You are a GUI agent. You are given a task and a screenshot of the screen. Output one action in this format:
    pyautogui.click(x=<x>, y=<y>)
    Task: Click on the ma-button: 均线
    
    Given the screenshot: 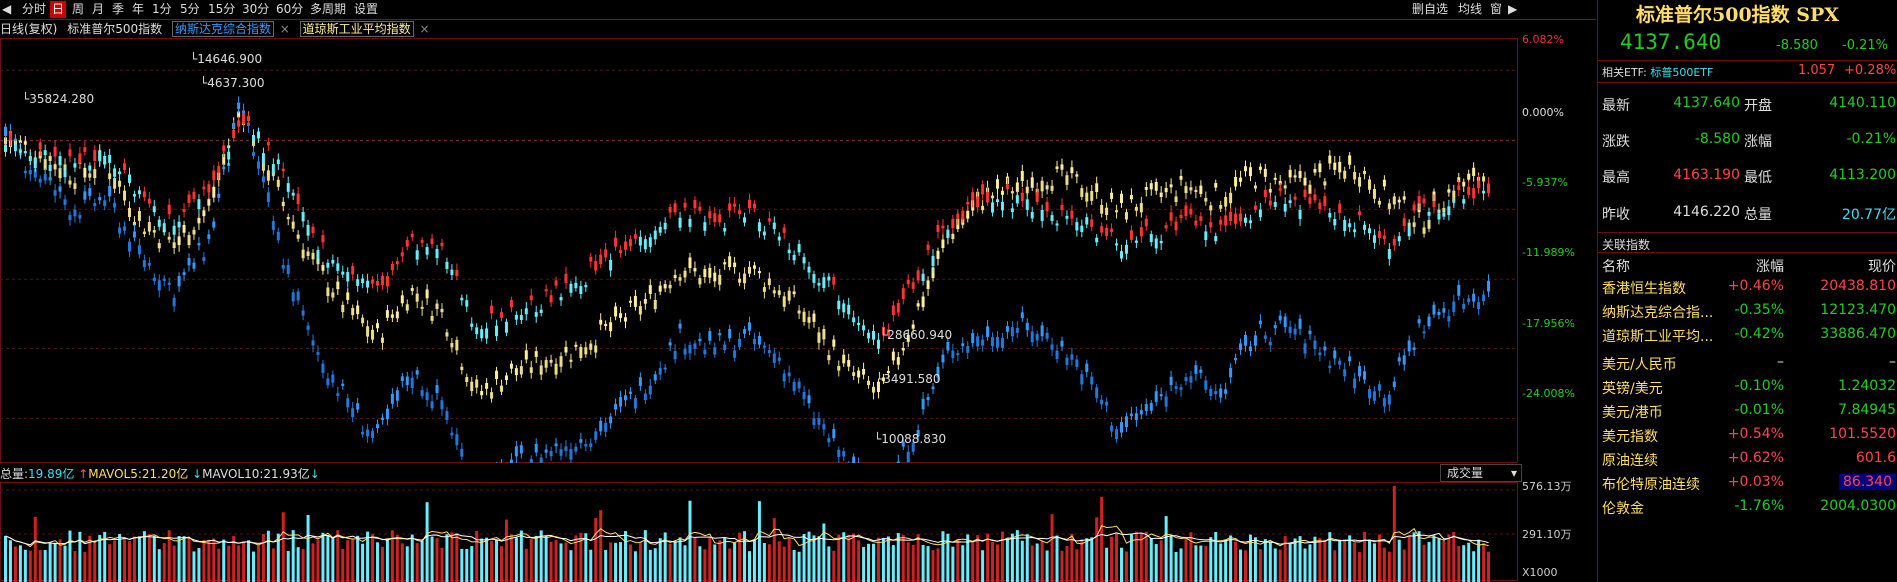 What is the action you would take?
    pyautogui.click(x=1470, y=9)
    